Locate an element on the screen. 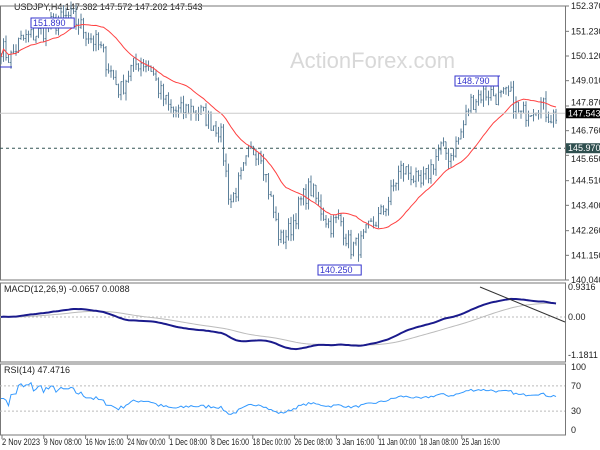  time-label: 24 Nov 00:00 is located at coordinates (146, 442).